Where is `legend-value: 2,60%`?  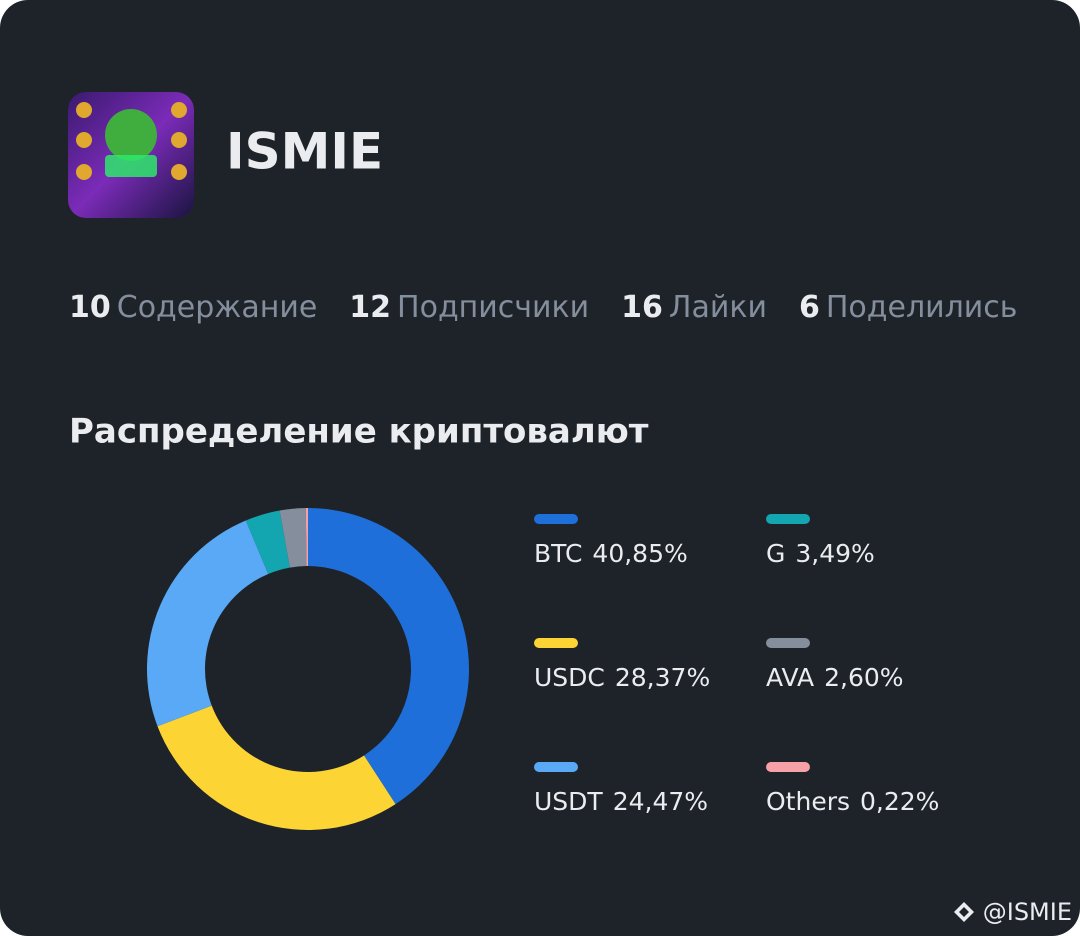 legend-value: 2,60% is located at coordinates (863, 677).